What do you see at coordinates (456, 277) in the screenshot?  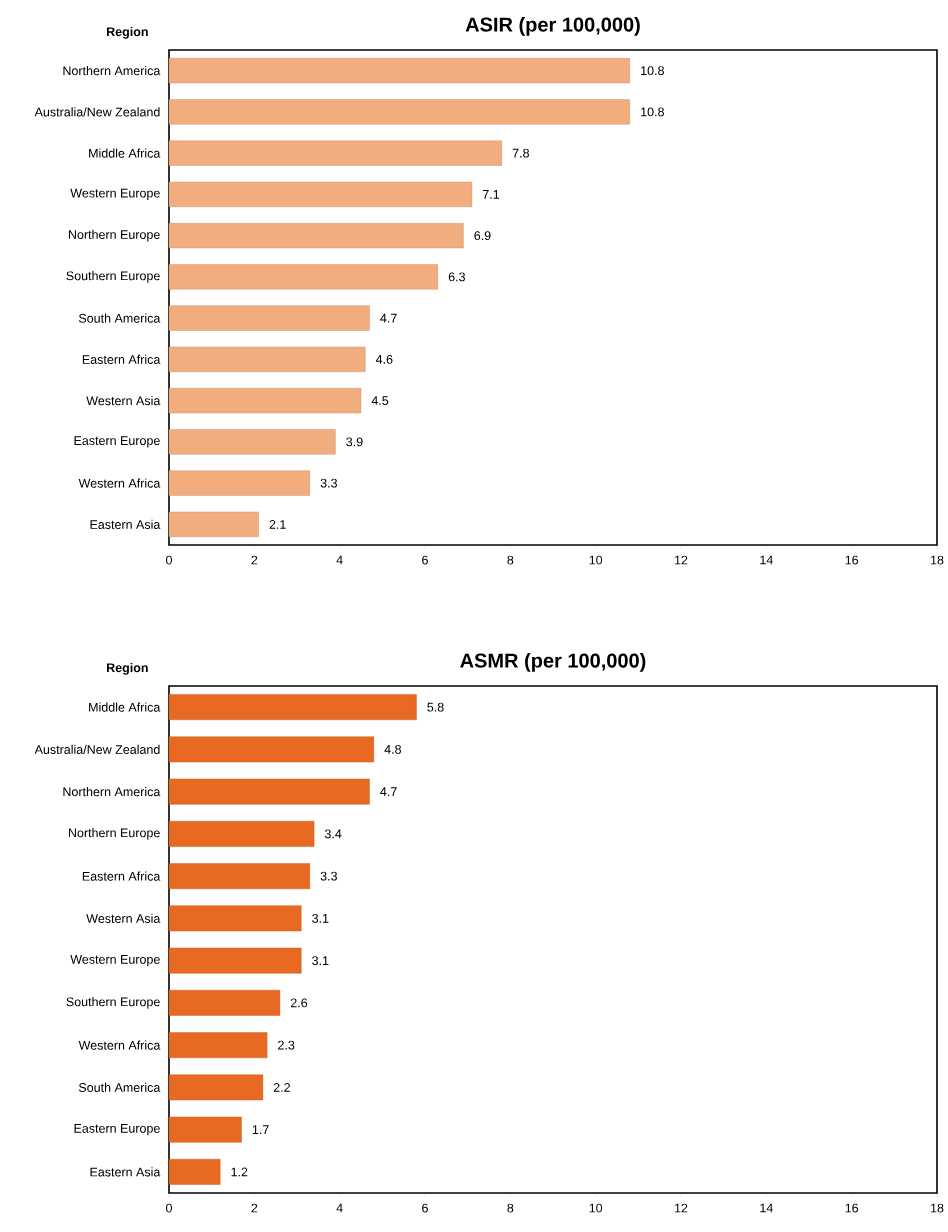 I see `data-label: 6.3` at bounding box center [456, 277].